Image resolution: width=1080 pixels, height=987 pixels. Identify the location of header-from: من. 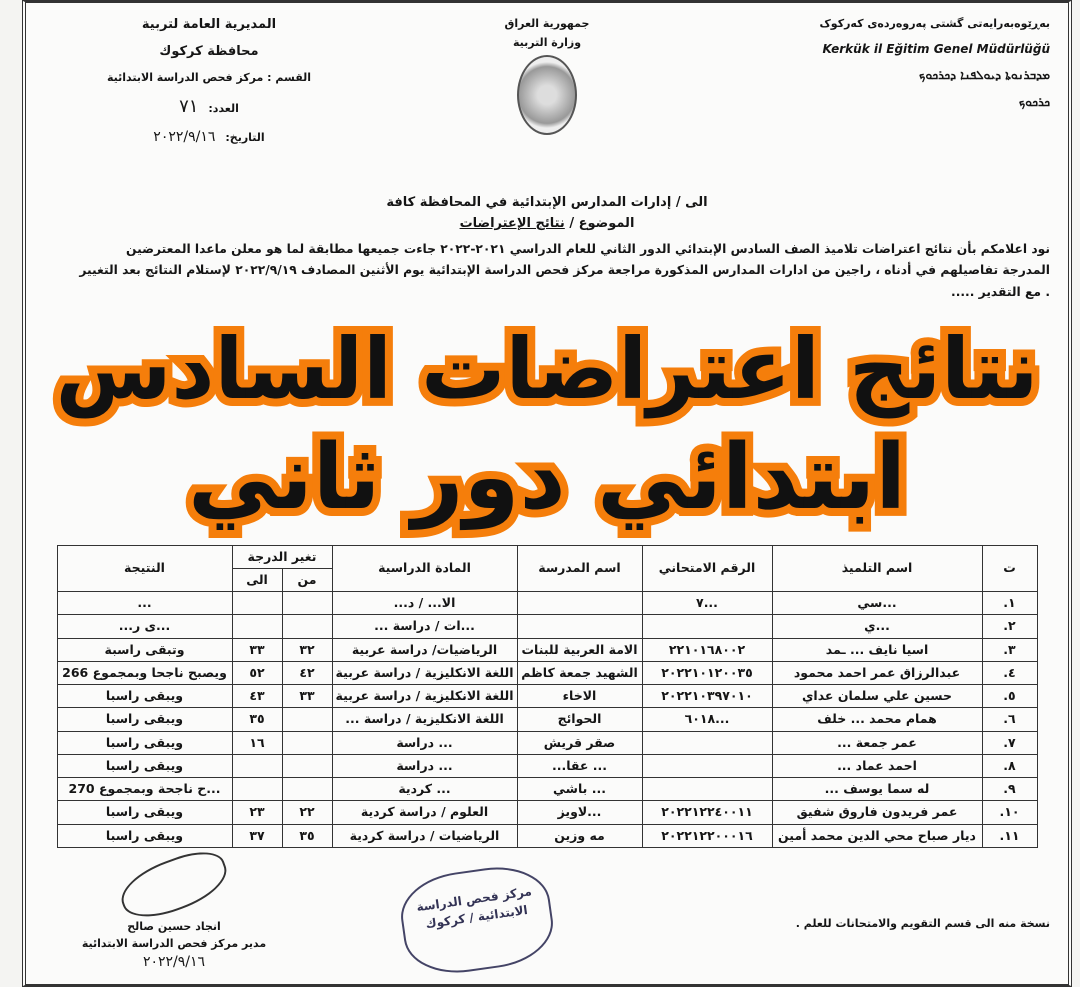
(307, 580).